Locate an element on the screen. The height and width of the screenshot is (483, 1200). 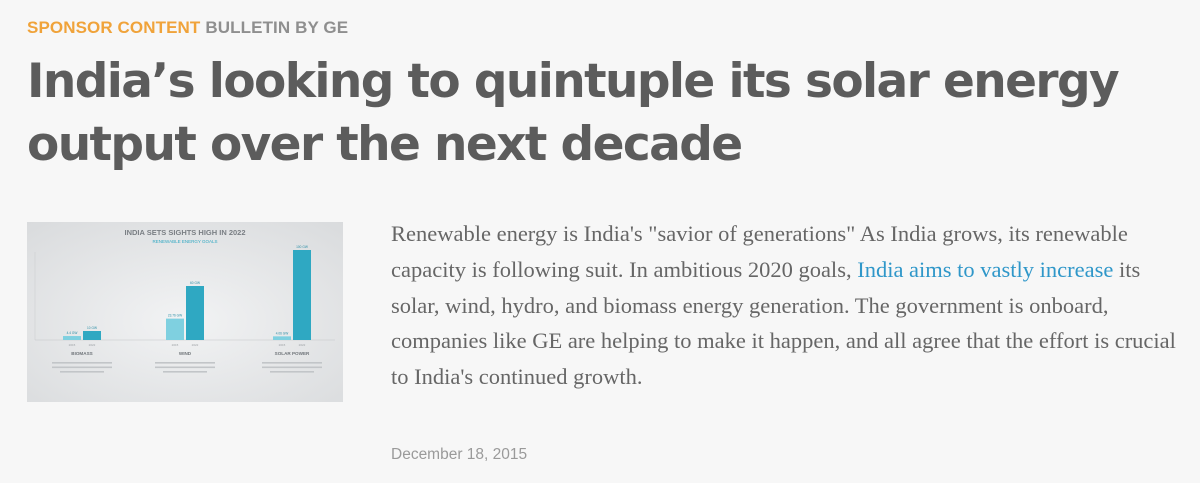
infographic-group-labels: BIOMASS WIND SOLAR POWER is located at coordinates (187, 362).